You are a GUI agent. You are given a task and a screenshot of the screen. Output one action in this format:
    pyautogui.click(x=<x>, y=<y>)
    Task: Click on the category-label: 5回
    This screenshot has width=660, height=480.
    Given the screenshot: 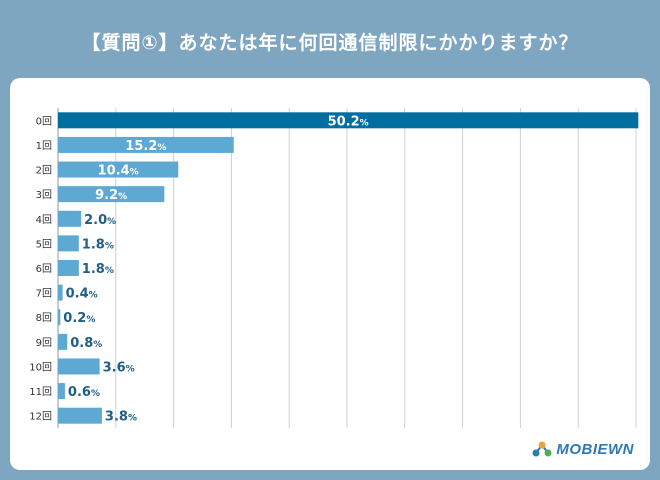 What is the action you would take?
    pyautogui.click(x=44, y=244)
    